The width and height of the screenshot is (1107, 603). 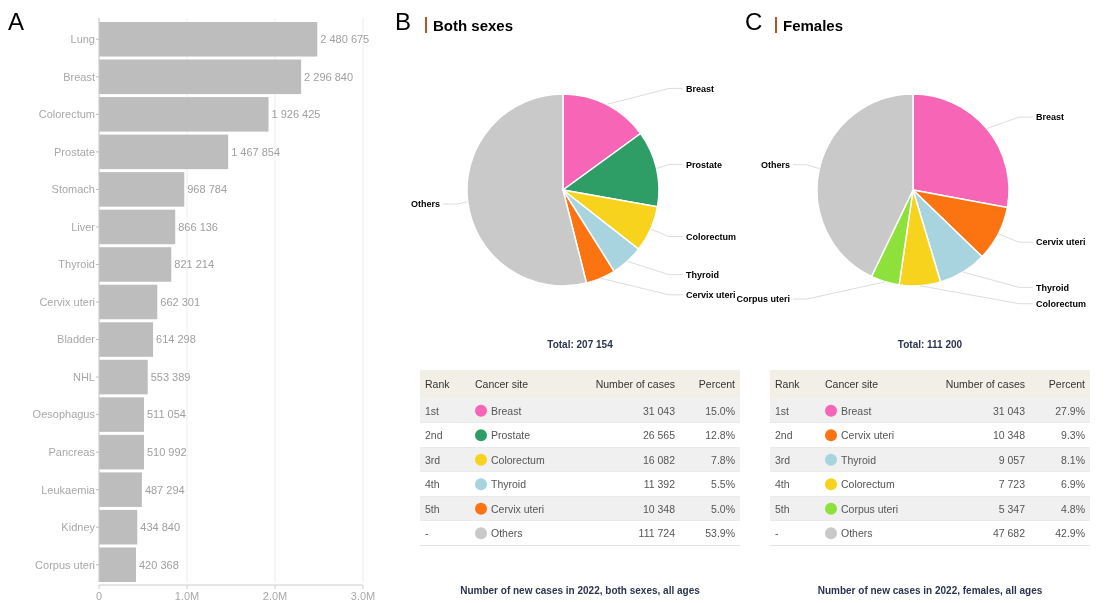 I want to click on text: 5.5%, so click(x=723, y=484).